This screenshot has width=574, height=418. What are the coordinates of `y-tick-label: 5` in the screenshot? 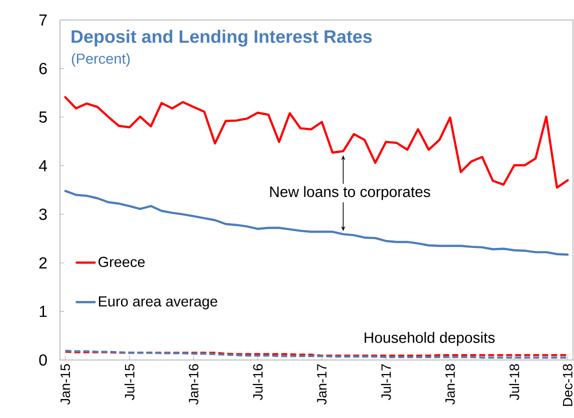 It's located at (43, 117).